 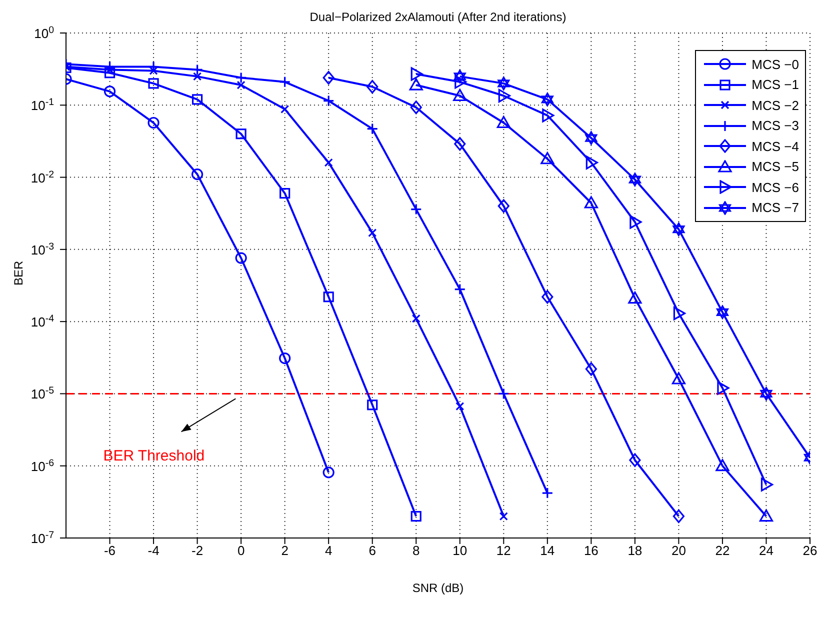 What do you see at coordinates (438, 588) in the screenshot?
I see `x-axis-title: SNR (dB)` at bounding box center [438, 588].